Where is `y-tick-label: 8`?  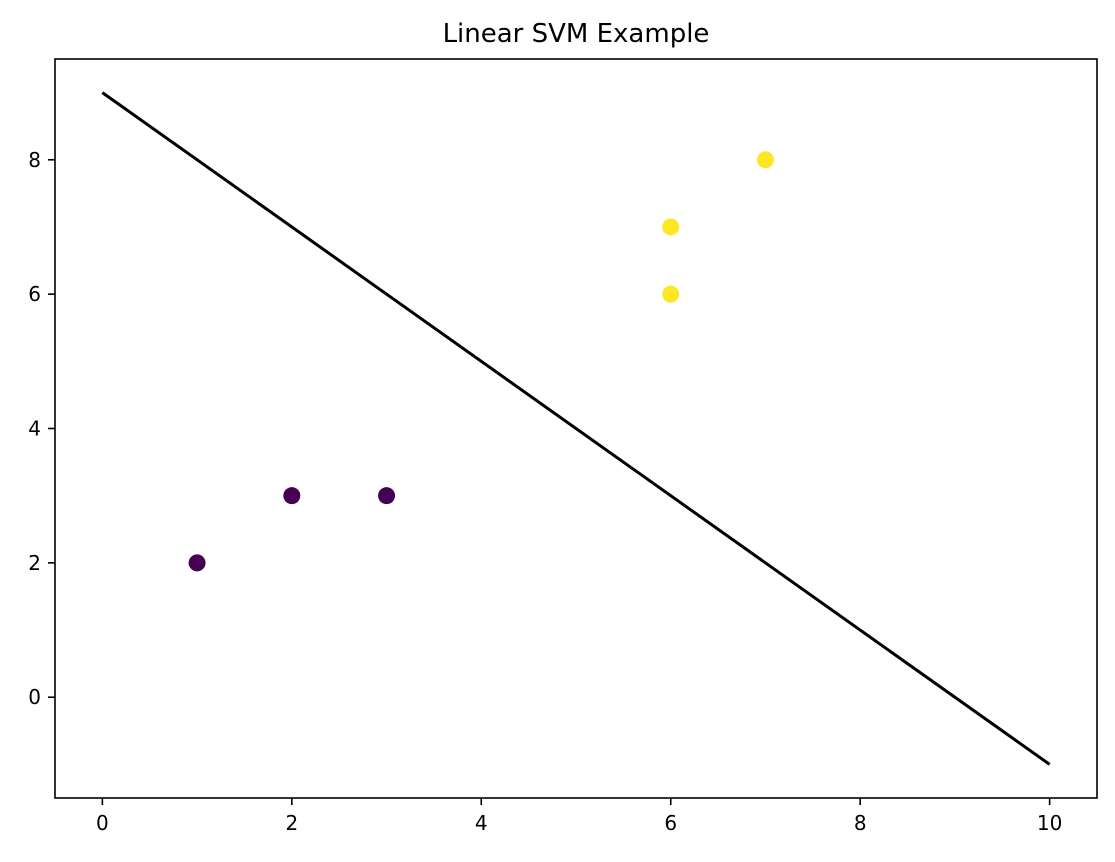 y-tick-label: 8 is located at coordinates (34, 160).